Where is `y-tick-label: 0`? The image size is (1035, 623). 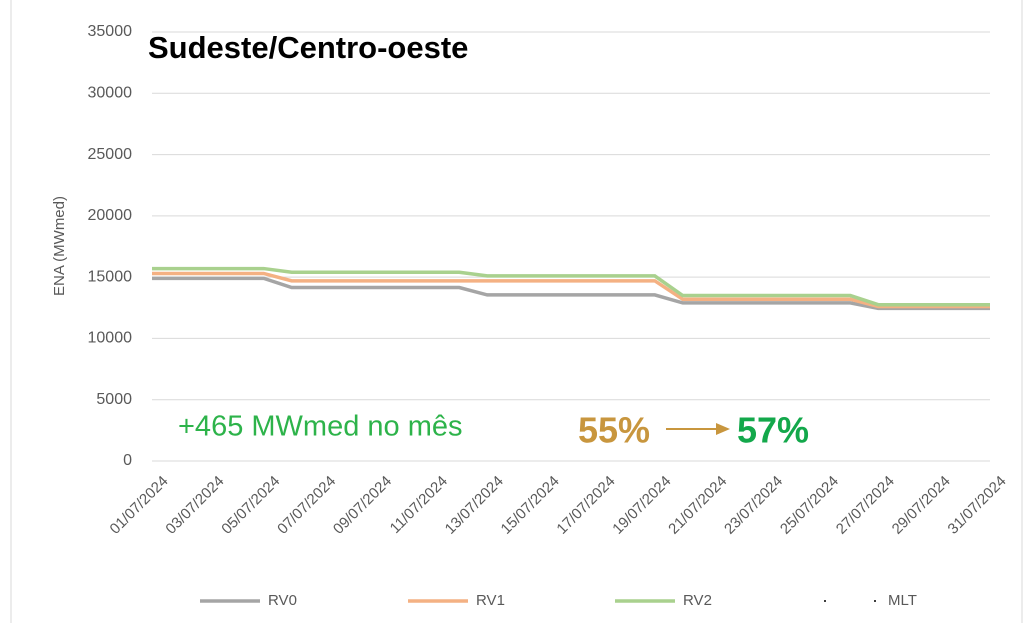 y-tick-label: 0 is located at coordinates (127, 460).